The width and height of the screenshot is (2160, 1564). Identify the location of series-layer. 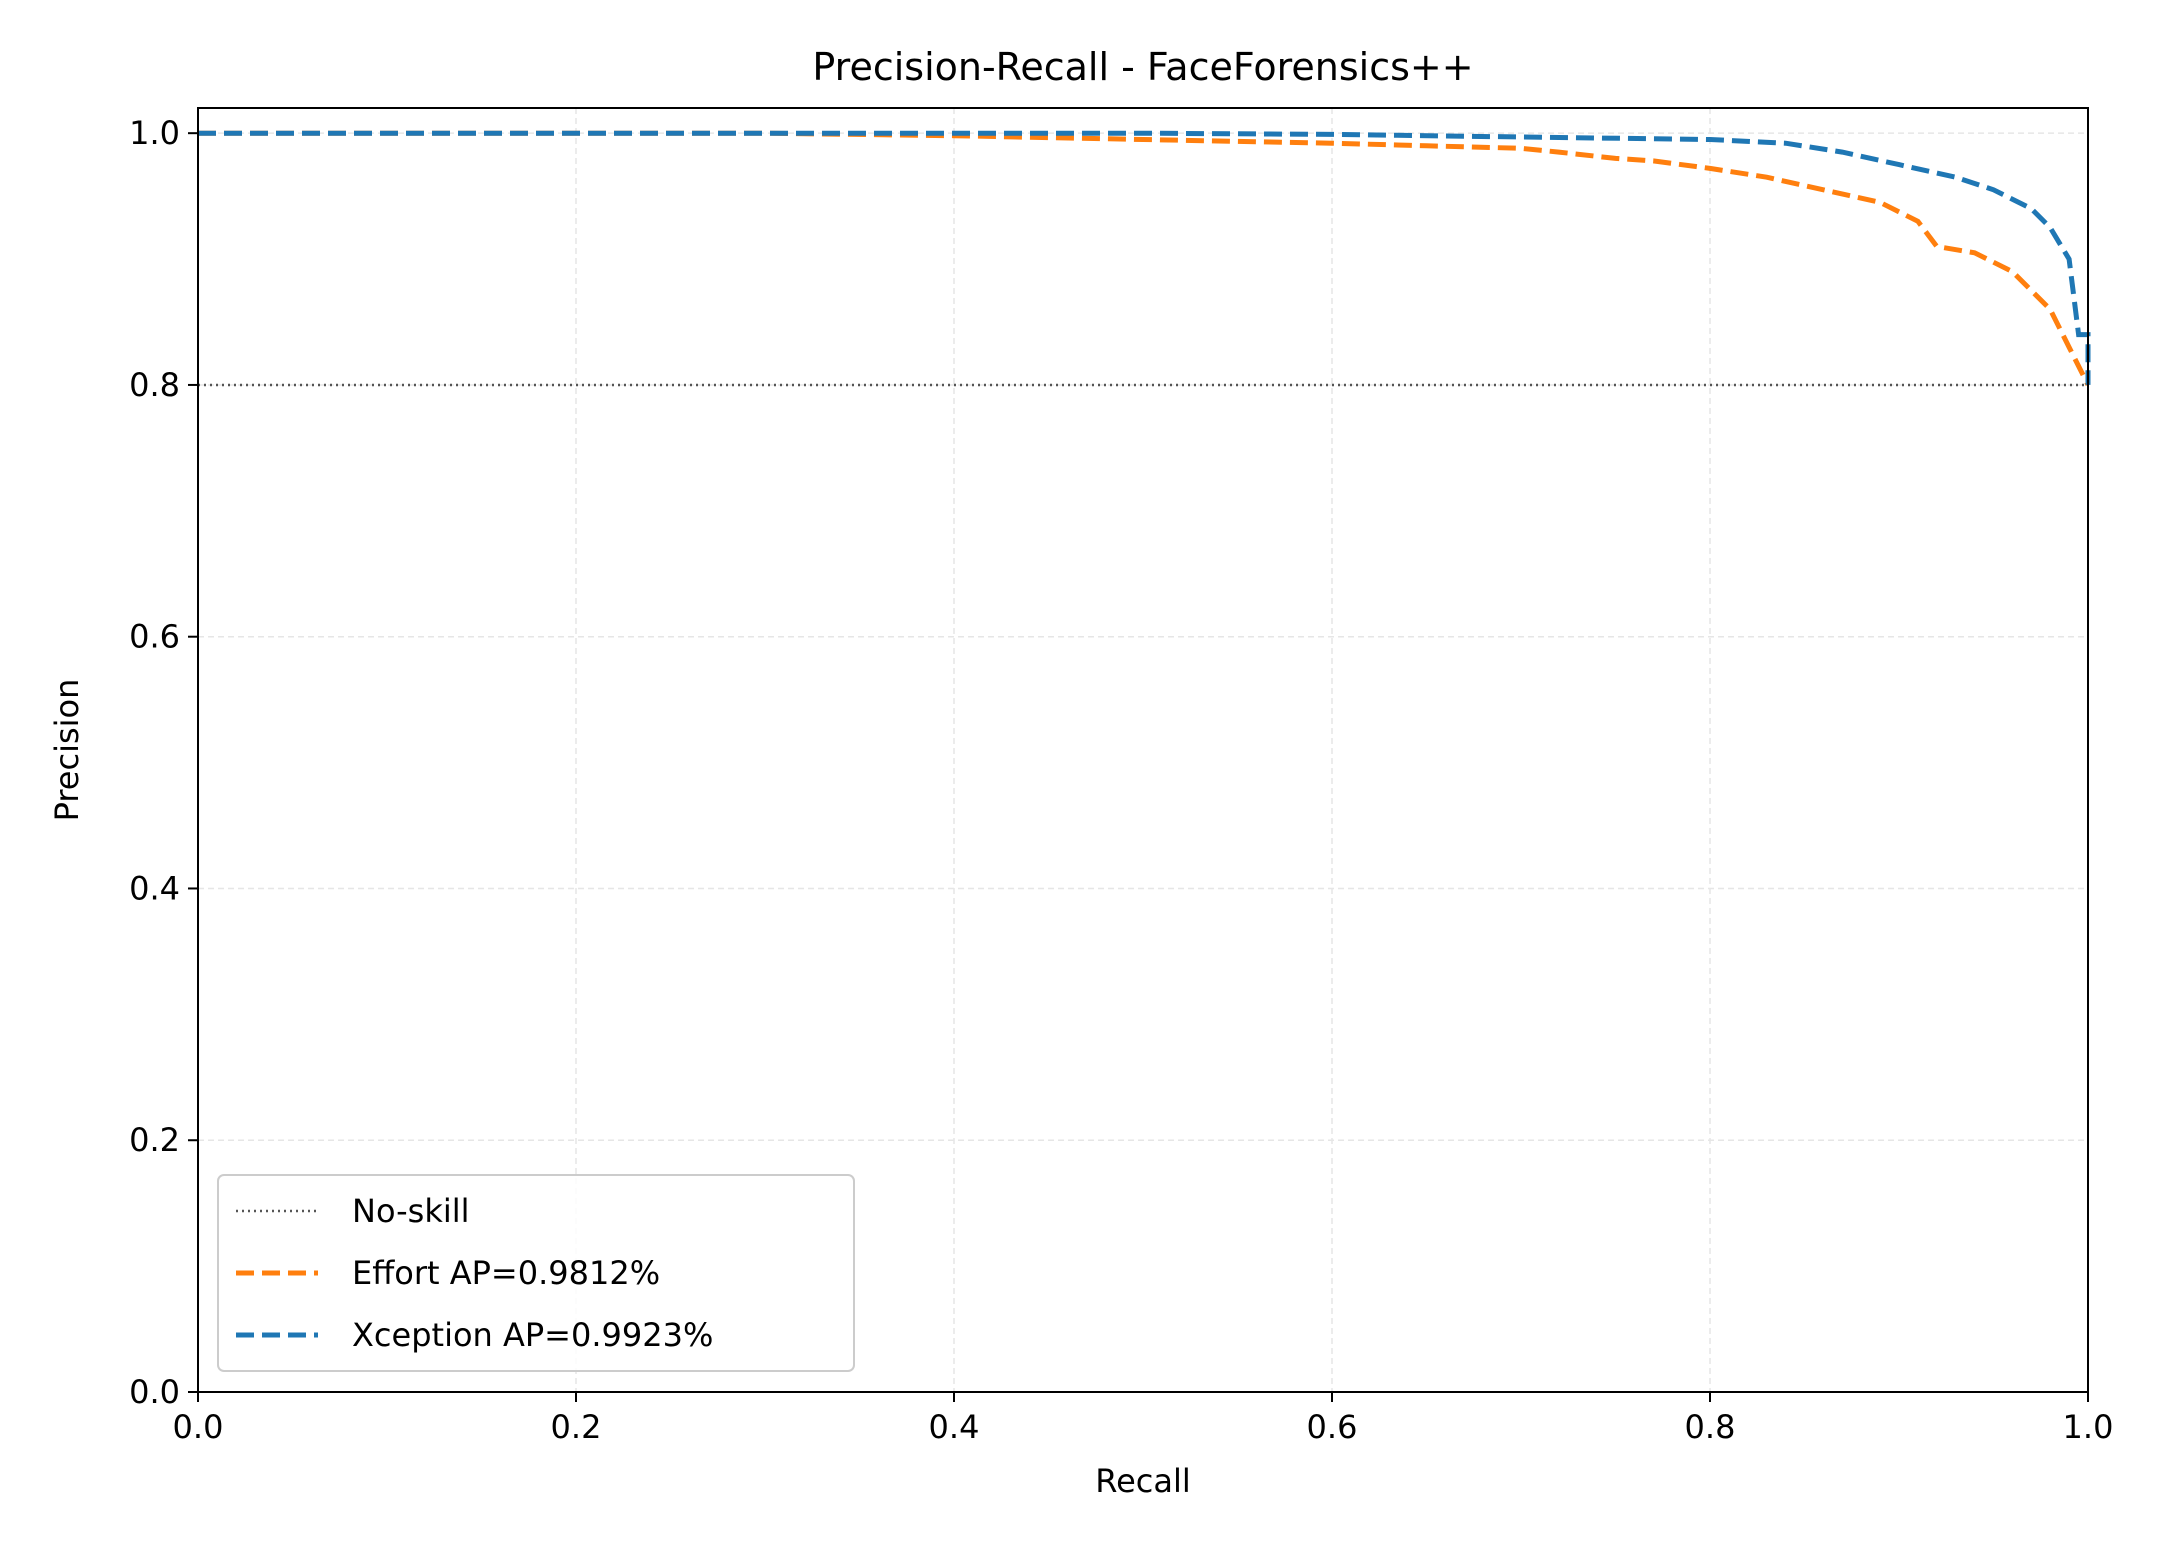
(1144, 258).